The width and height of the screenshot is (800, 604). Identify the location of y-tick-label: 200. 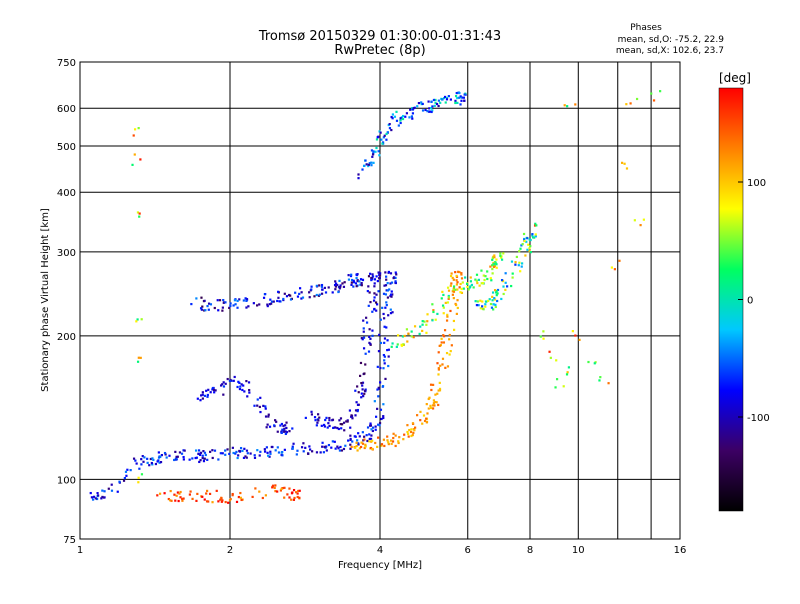
(66, 337).